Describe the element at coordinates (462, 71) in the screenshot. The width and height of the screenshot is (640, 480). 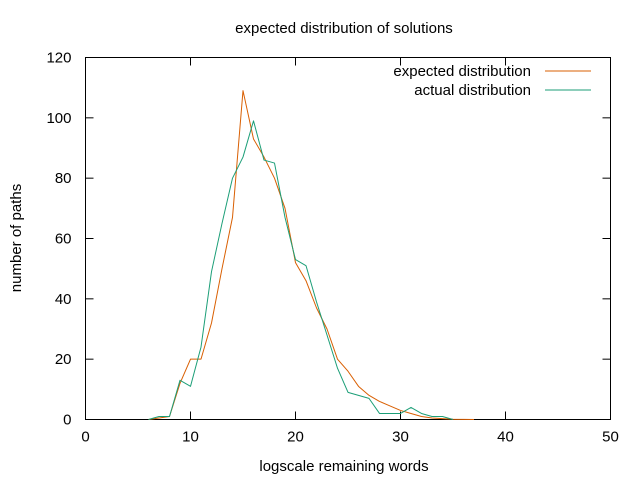
I see `legend-label: expected distribution` at that location.